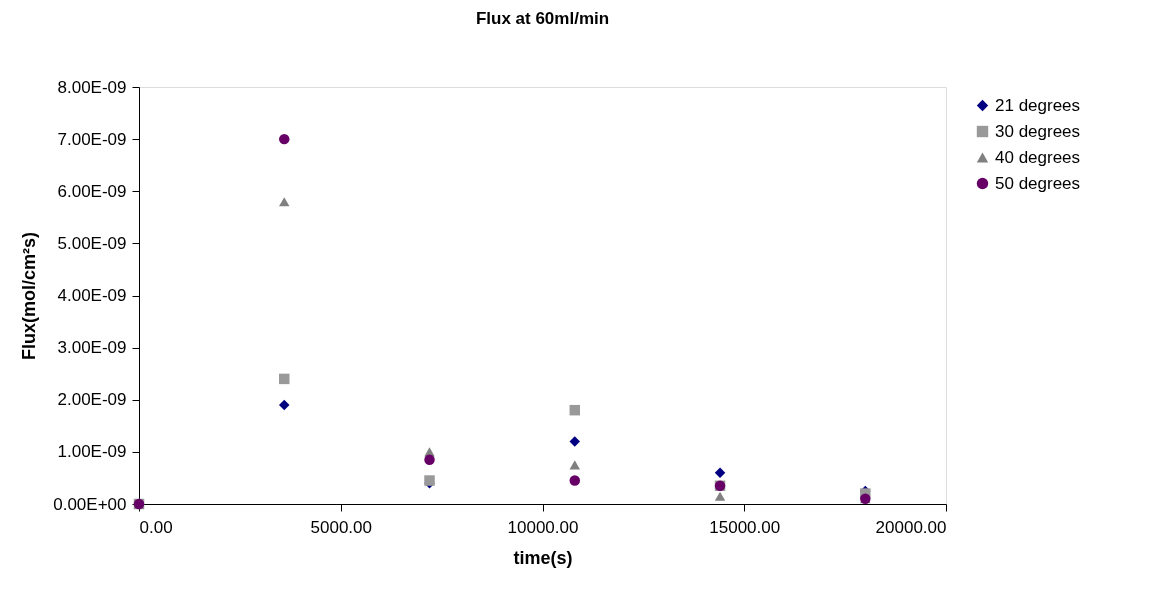  I want to click on y-tick-label: 2.00E-09, so click(92, 400).